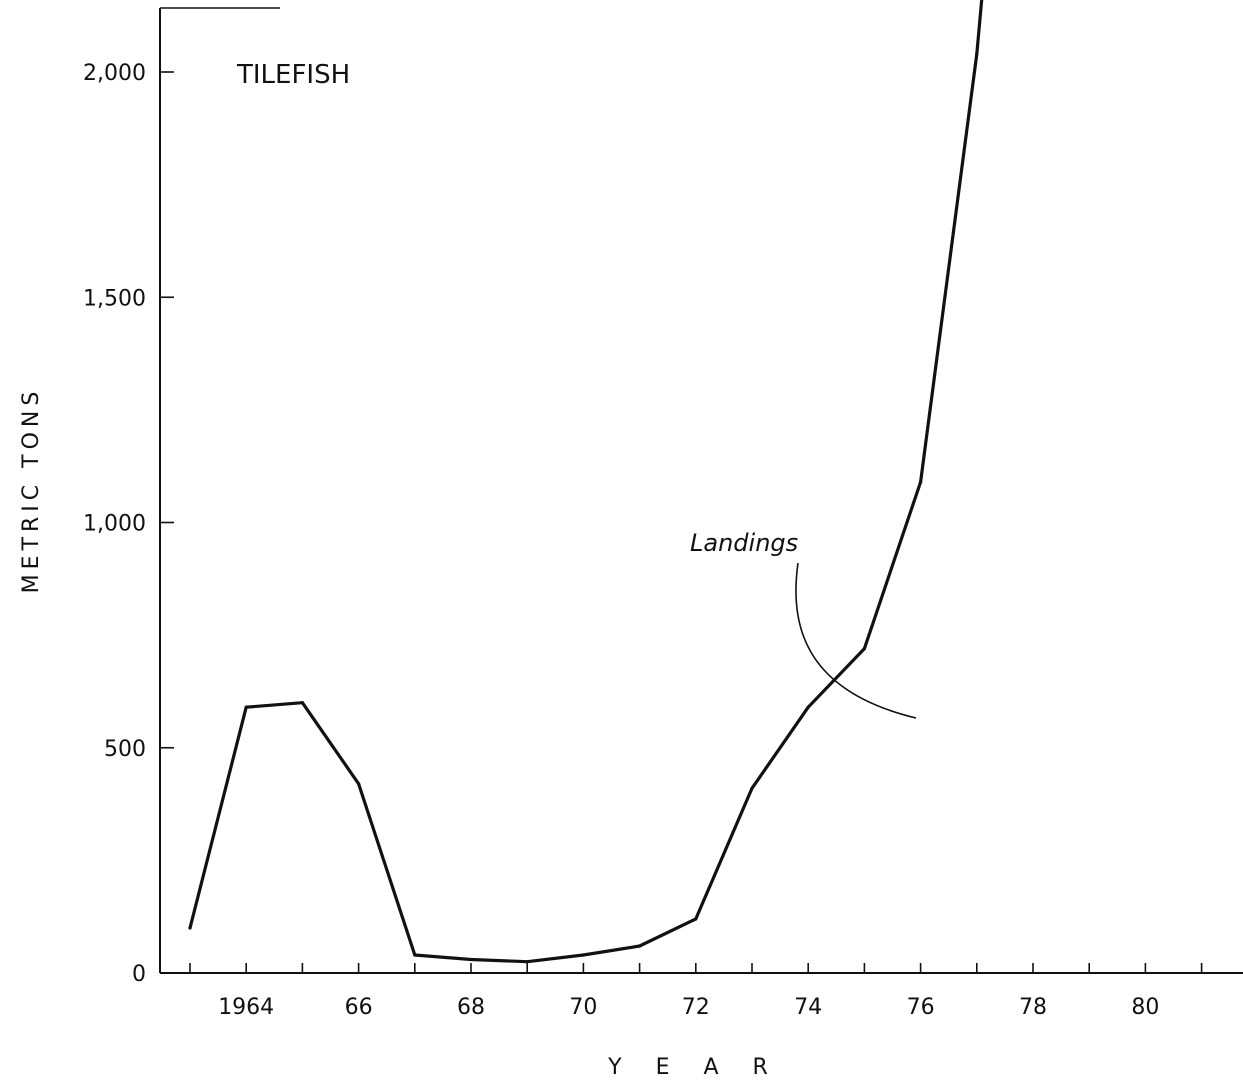 Image resolution: width=1243 pixels, height=1081 pixels. Describe the element at coordinates (293, 75) in the screenshot. I see `chart-title: TILEFISH` at that location.